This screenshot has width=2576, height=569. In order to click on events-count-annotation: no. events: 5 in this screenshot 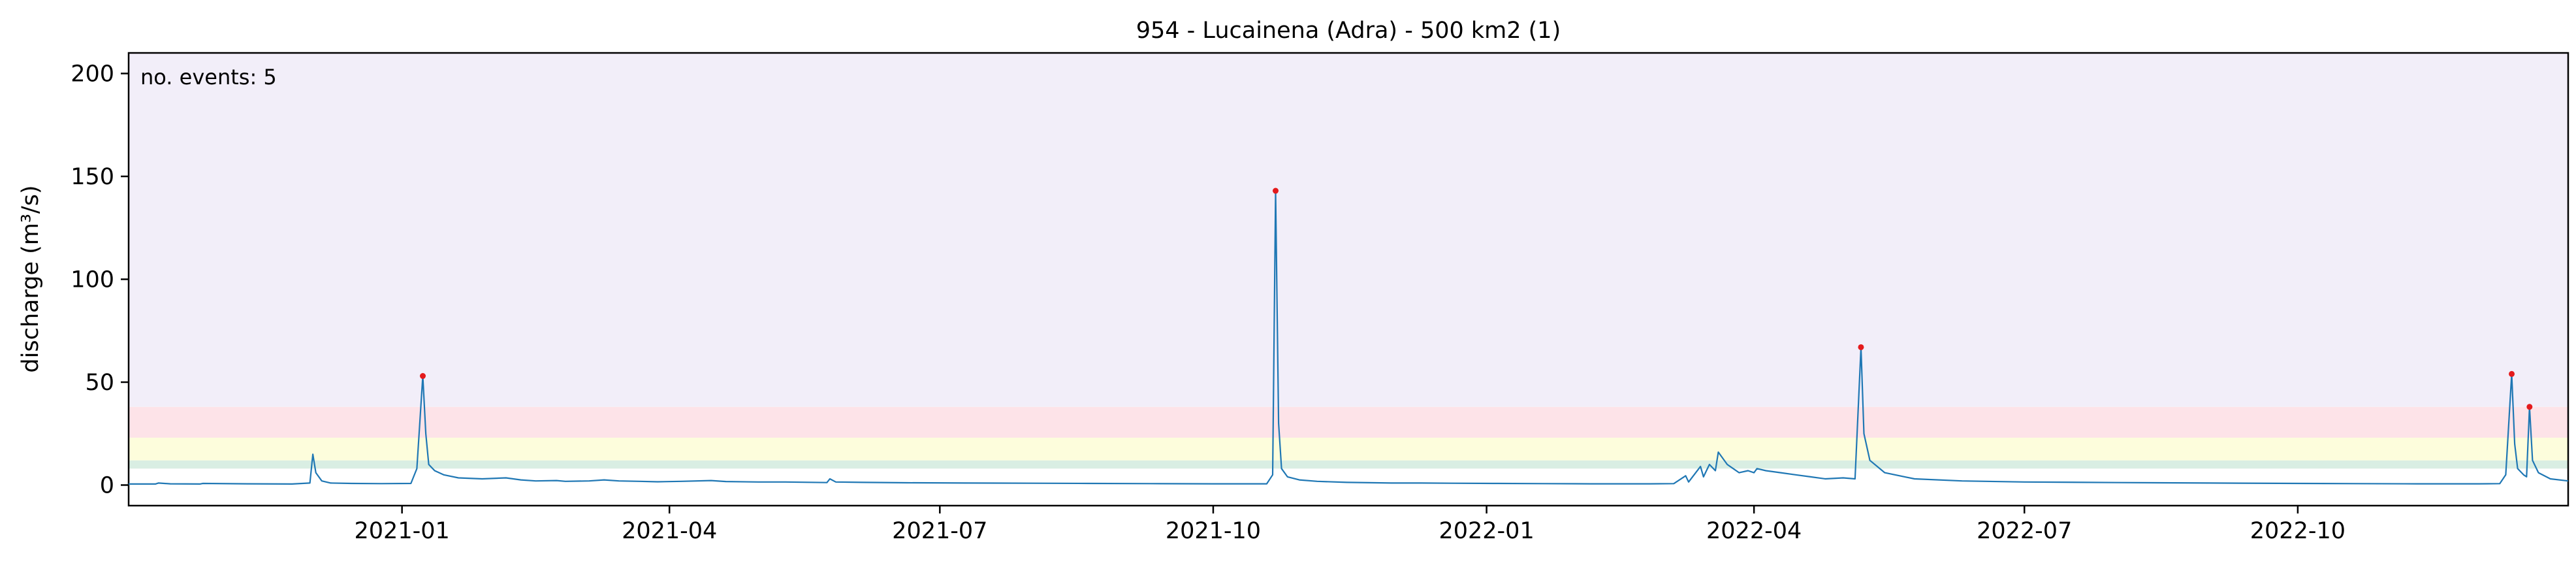, I will do `click(209, 77)`.